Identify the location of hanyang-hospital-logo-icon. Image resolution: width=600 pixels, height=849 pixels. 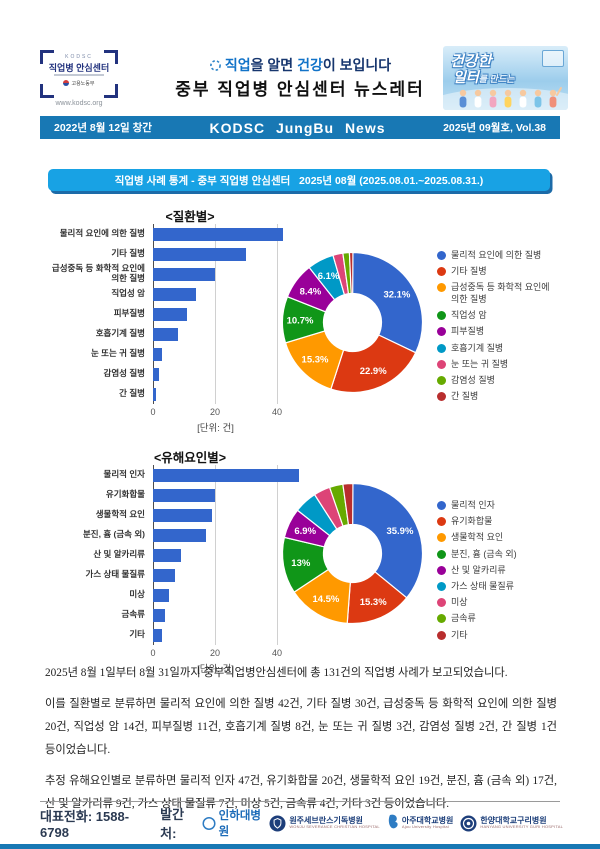
(468, 823).